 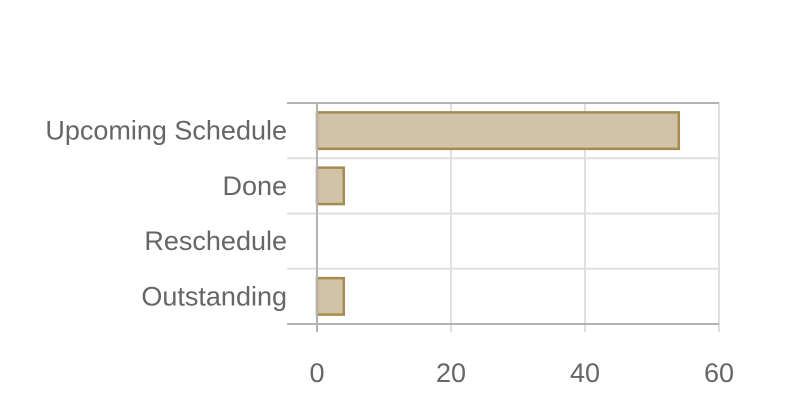 I want to click on category-label: Outstanding, so click(x=214, y=296).